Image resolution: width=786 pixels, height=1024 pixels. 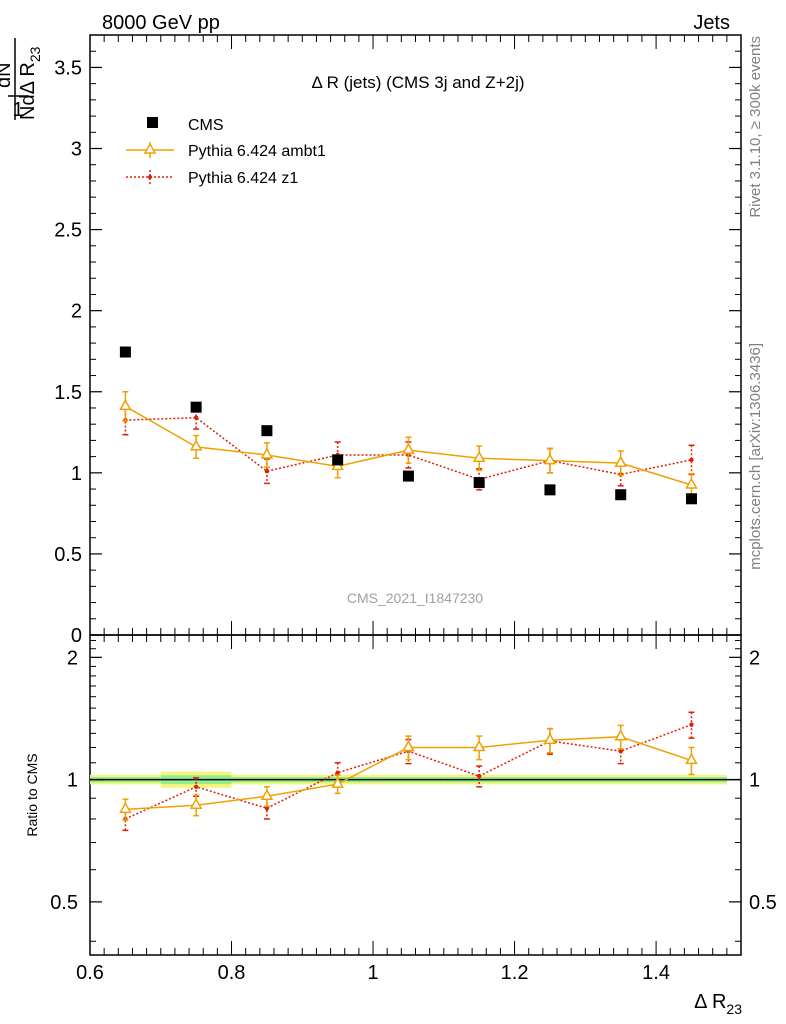 I want to click on ratio-ytick-label: 1, so click(x=72, y=781).